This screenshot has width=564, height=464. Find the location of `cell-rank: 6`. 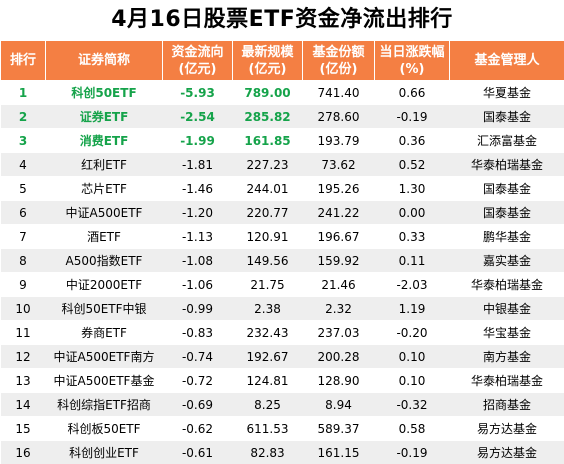

cell-rank: 6 is located at coordinates (23, 212).